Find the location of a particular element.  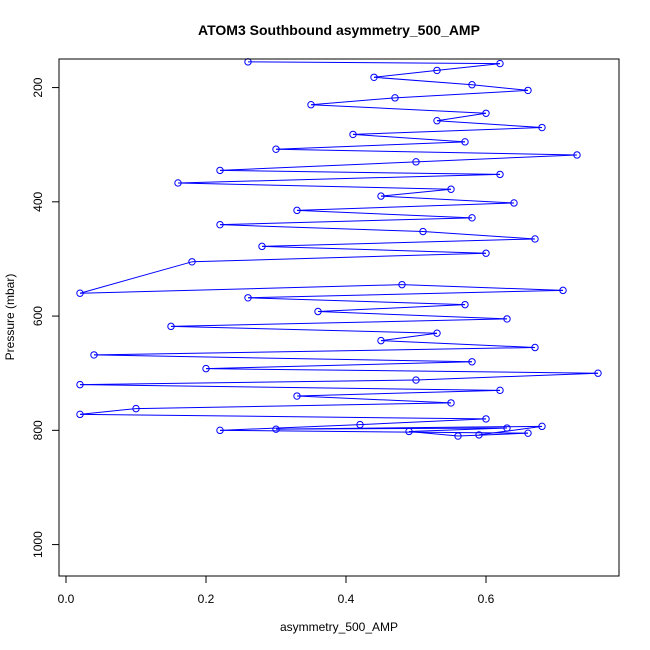

x-tick-label: 0.6 is located at coordinates (486, 599).